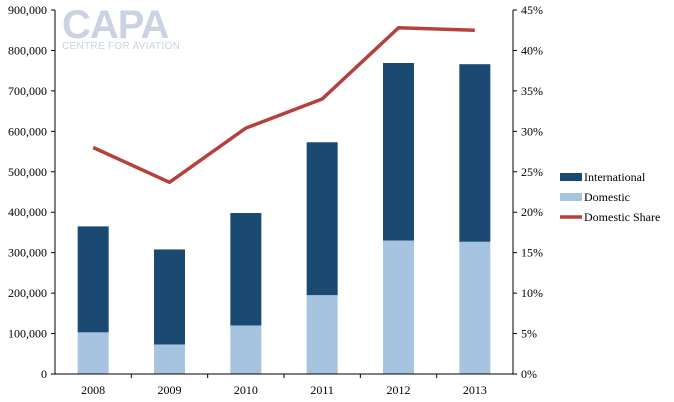  What do you see at coordinates (322, 219) in the screenshot?
I see `bar-international-2011` at bounding box center [322, 219].